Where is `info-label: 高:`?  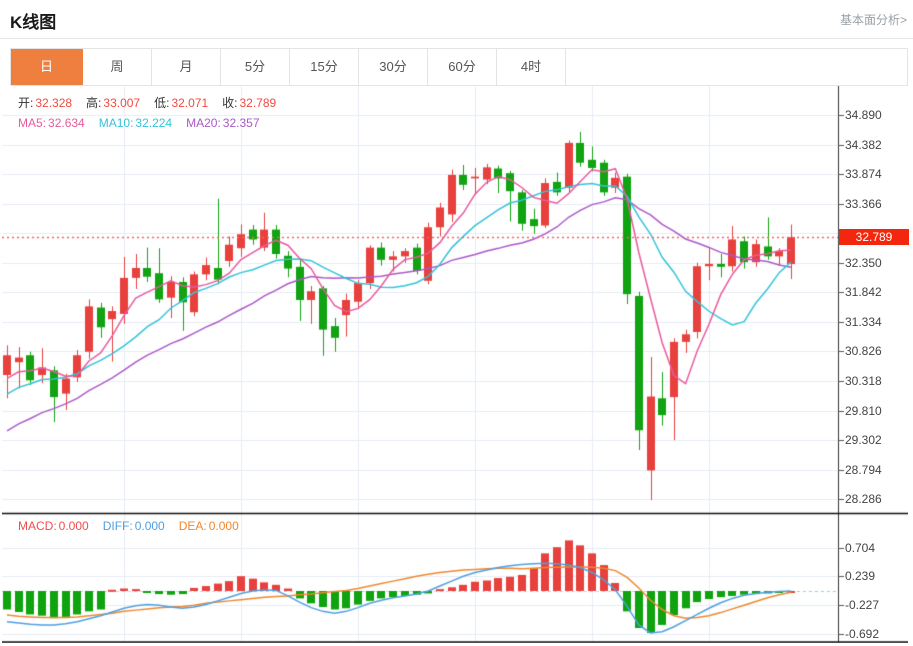
info-label: 高: is located at coordinates (94, 103).